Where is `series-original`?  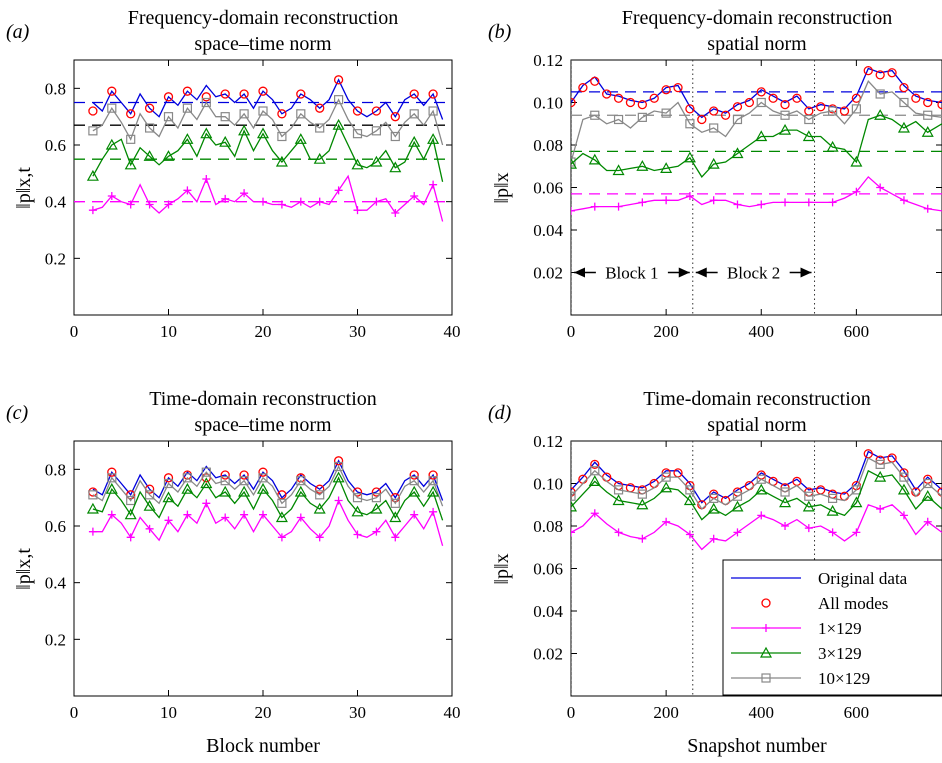 series-original is located at coordinates (756, 93).